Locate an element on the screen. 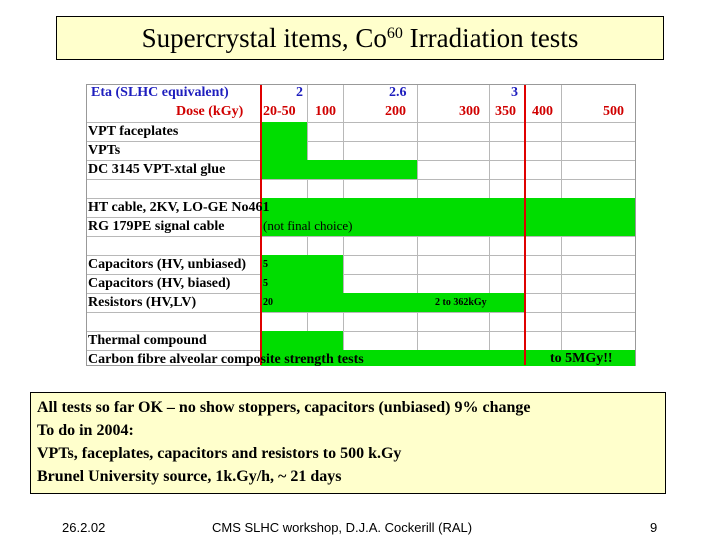 The image size is (720, 540). dose-value: 350 is located at coordinates (505, 111).